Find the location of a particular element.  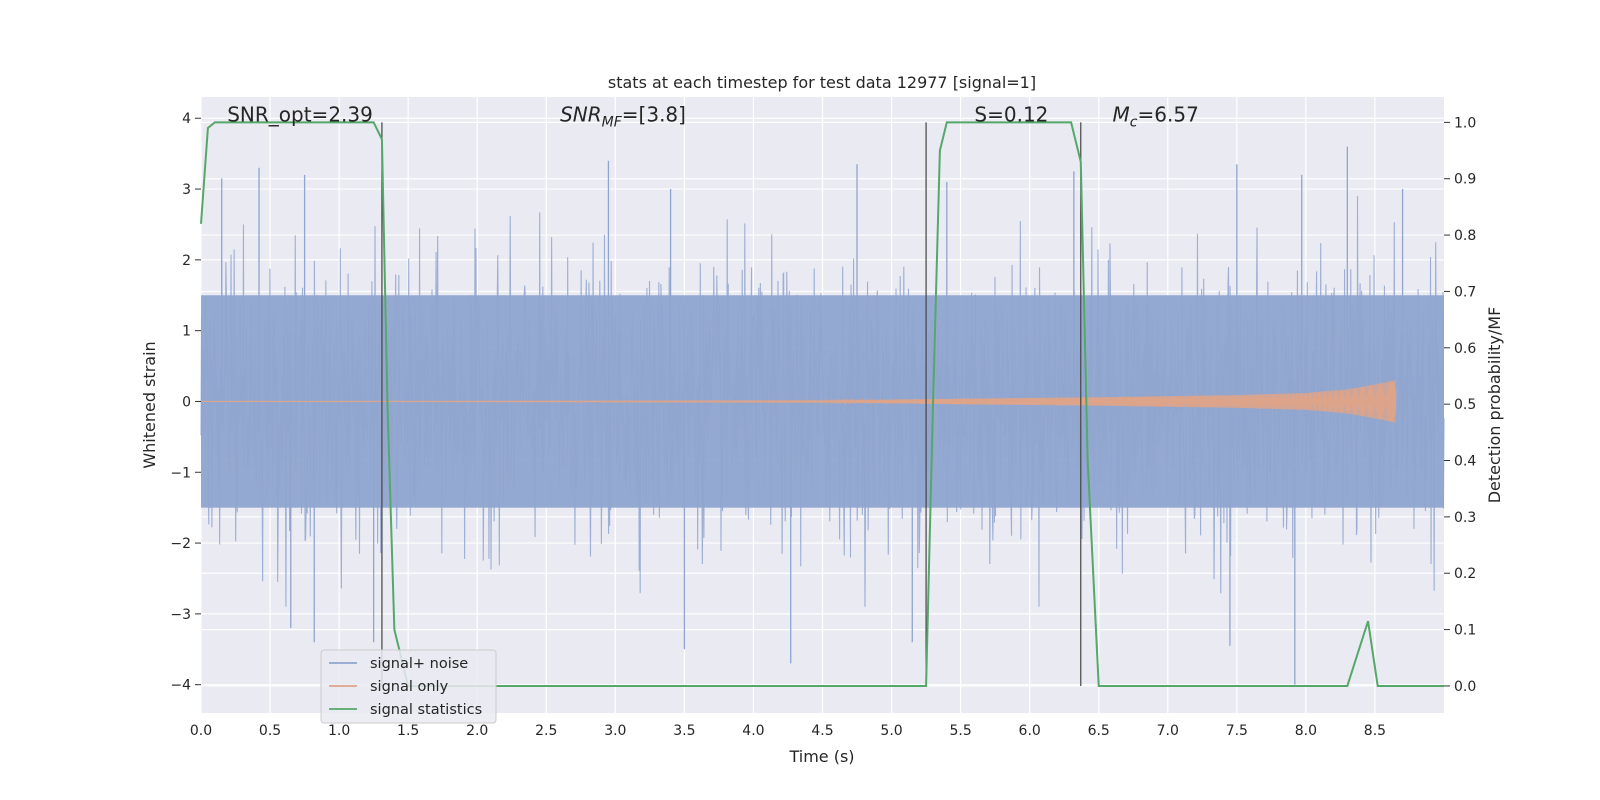

x-tick-label: 6.0 is located at coordinates (1030, 731).